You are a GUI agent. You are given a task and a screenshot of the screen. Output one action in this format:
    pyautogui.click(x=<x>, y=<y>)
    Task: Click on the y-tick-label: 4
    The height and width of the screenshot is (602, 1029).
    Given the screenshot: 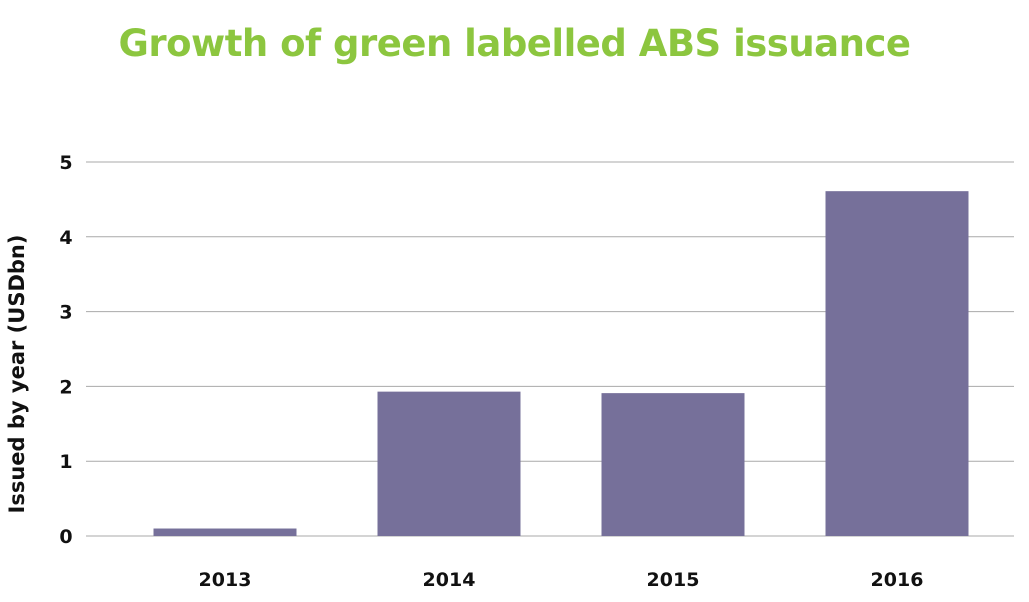 What is the action you would take?
    pyautogui.click(x=65, y=238)
    